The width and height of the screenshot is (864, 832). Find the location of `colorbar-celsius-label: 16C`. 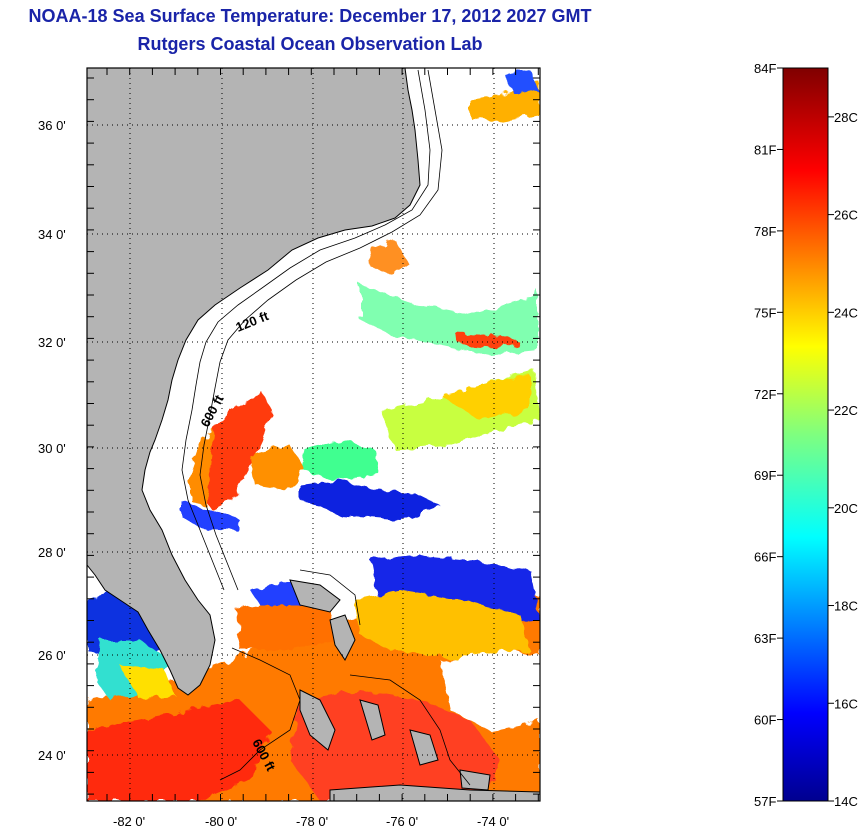

colorbar-celsius-label: 16C is located at coordinates (846, 703).